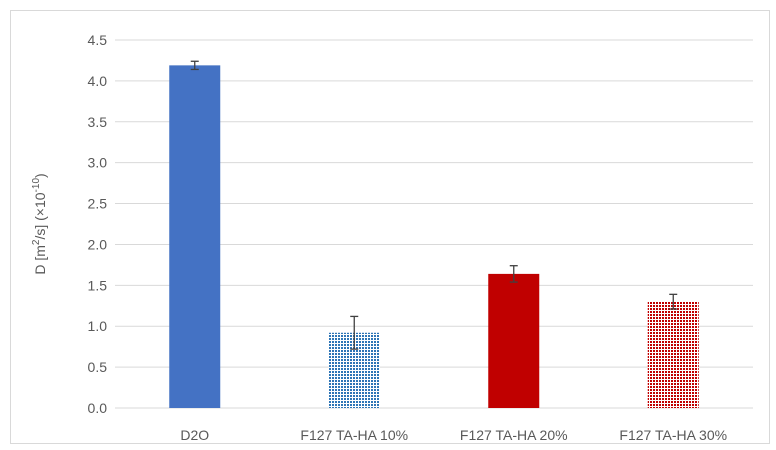 This screenshot has width=776, height=450. I want to click on y-axis-label: D [m2/s] (×10-10), so click(39, 223).